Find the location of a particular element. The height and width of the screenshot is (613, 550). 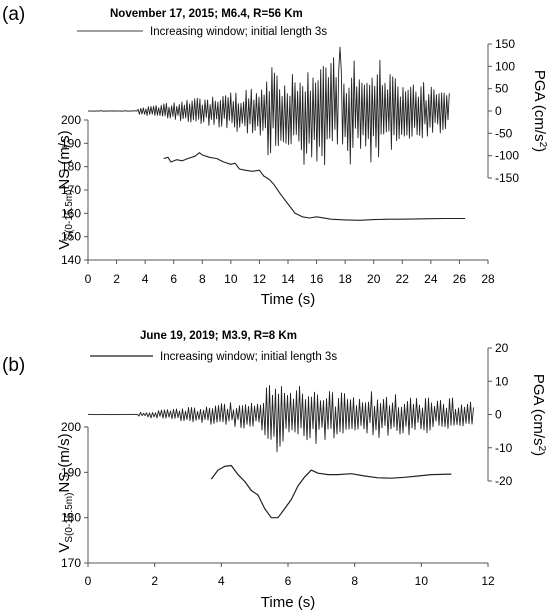

panel-b-right-ylabel: PGA (cm/s2) is located at coordinates (538, 415).